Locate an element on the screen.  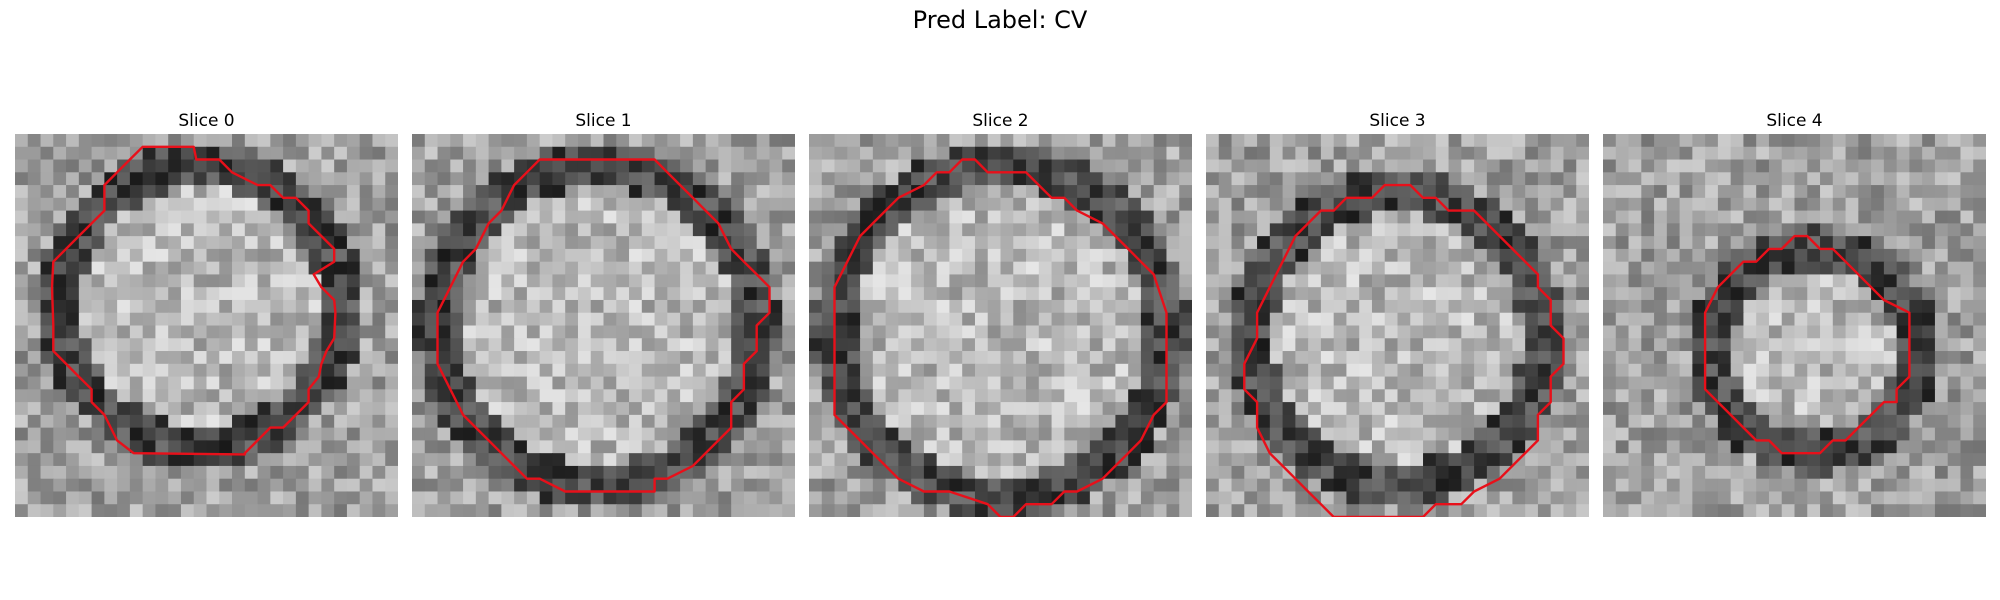
slice-title: Slice 1 is located at coordinates (603, 121).